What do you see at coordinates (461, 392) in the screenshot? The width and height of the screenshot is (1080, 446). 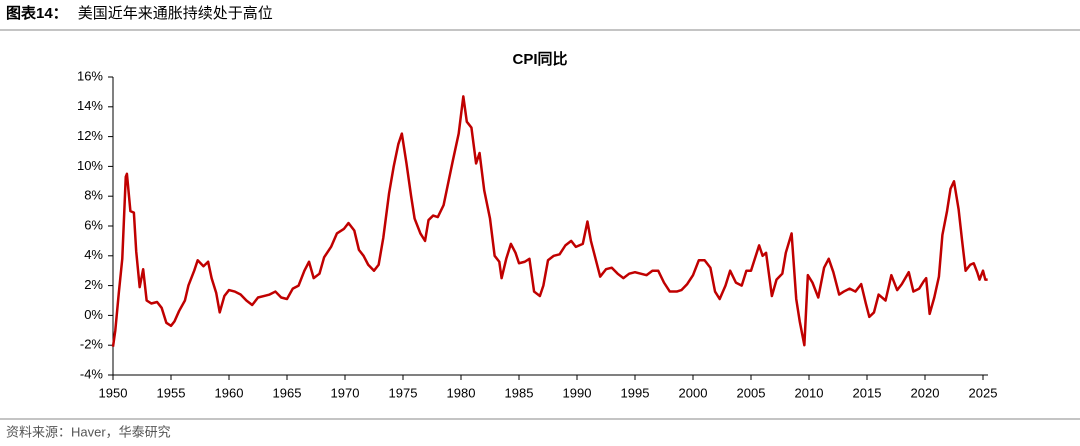 I see `x-tick-label: 1980` at bounding box center [461, 392].